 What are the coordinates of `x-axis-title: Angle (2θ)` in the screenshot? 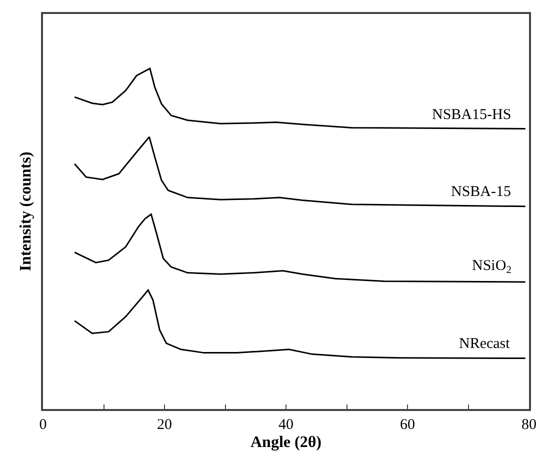 It's located at (286, 442).